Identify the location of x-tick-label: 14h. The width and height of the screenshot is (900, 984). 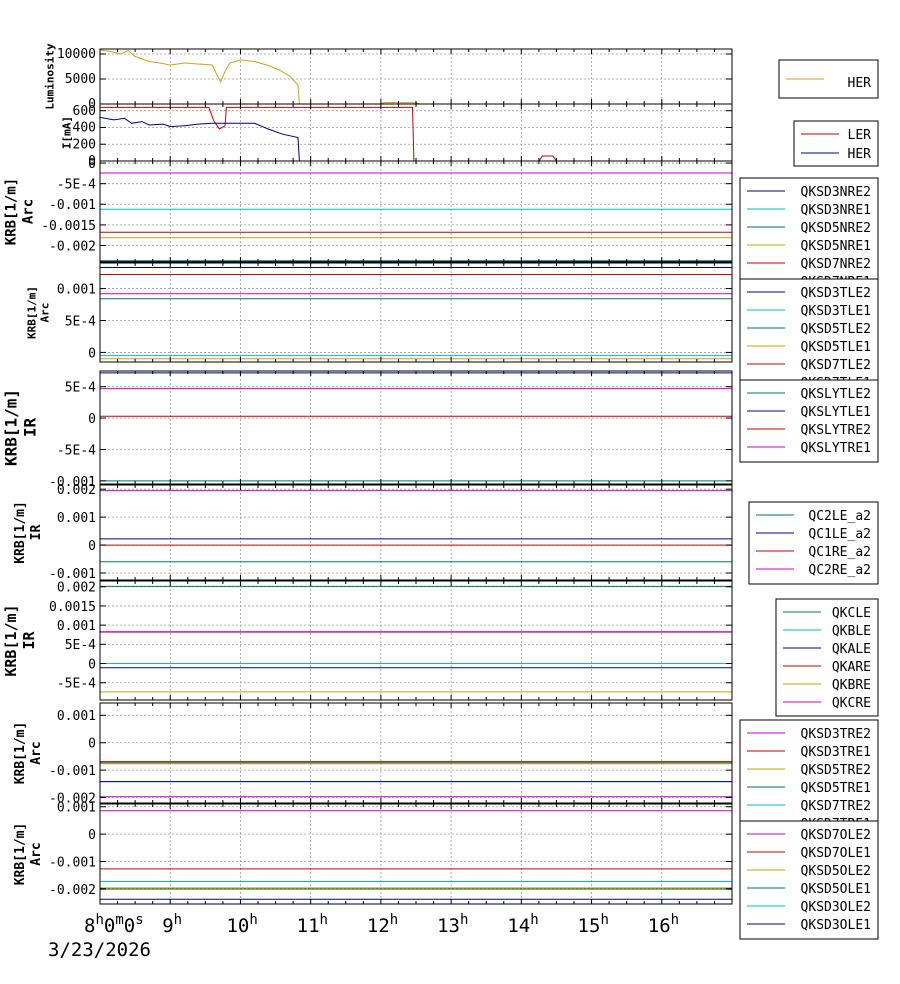
(522, 924).